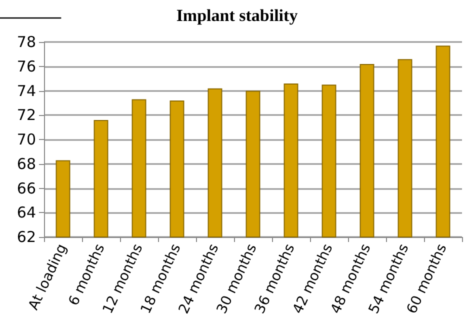  I want to click on y-tick-label: 78, so click(26, 42).